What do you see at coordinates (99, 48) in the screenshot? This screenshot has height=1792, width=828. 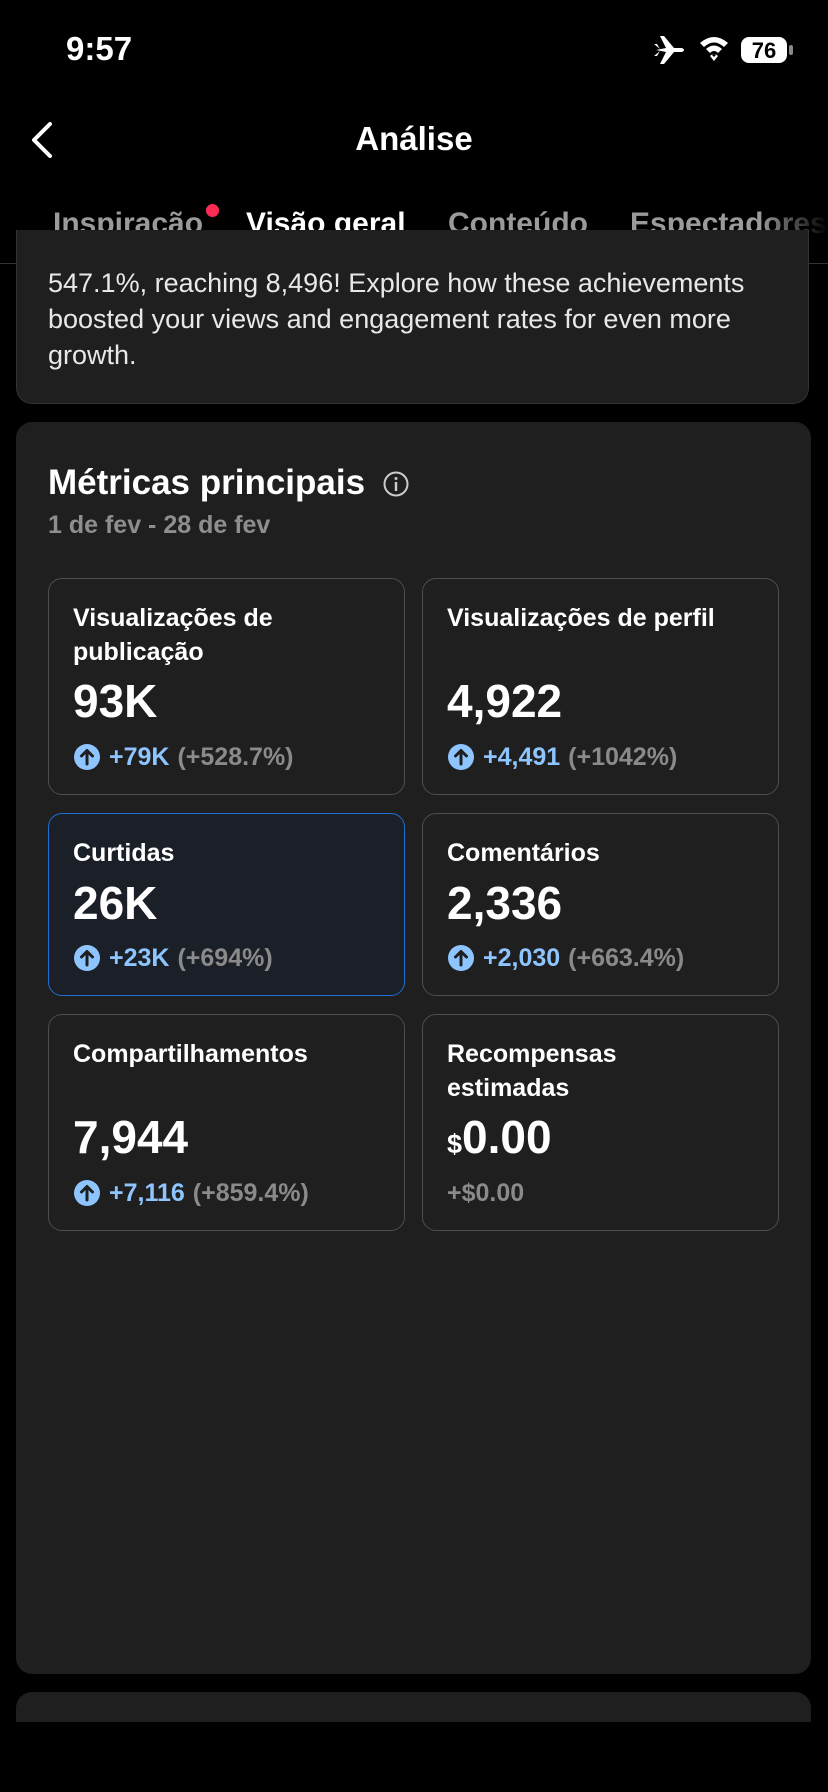 I see `status-time: 9:57` at bounding box center [99, 48].